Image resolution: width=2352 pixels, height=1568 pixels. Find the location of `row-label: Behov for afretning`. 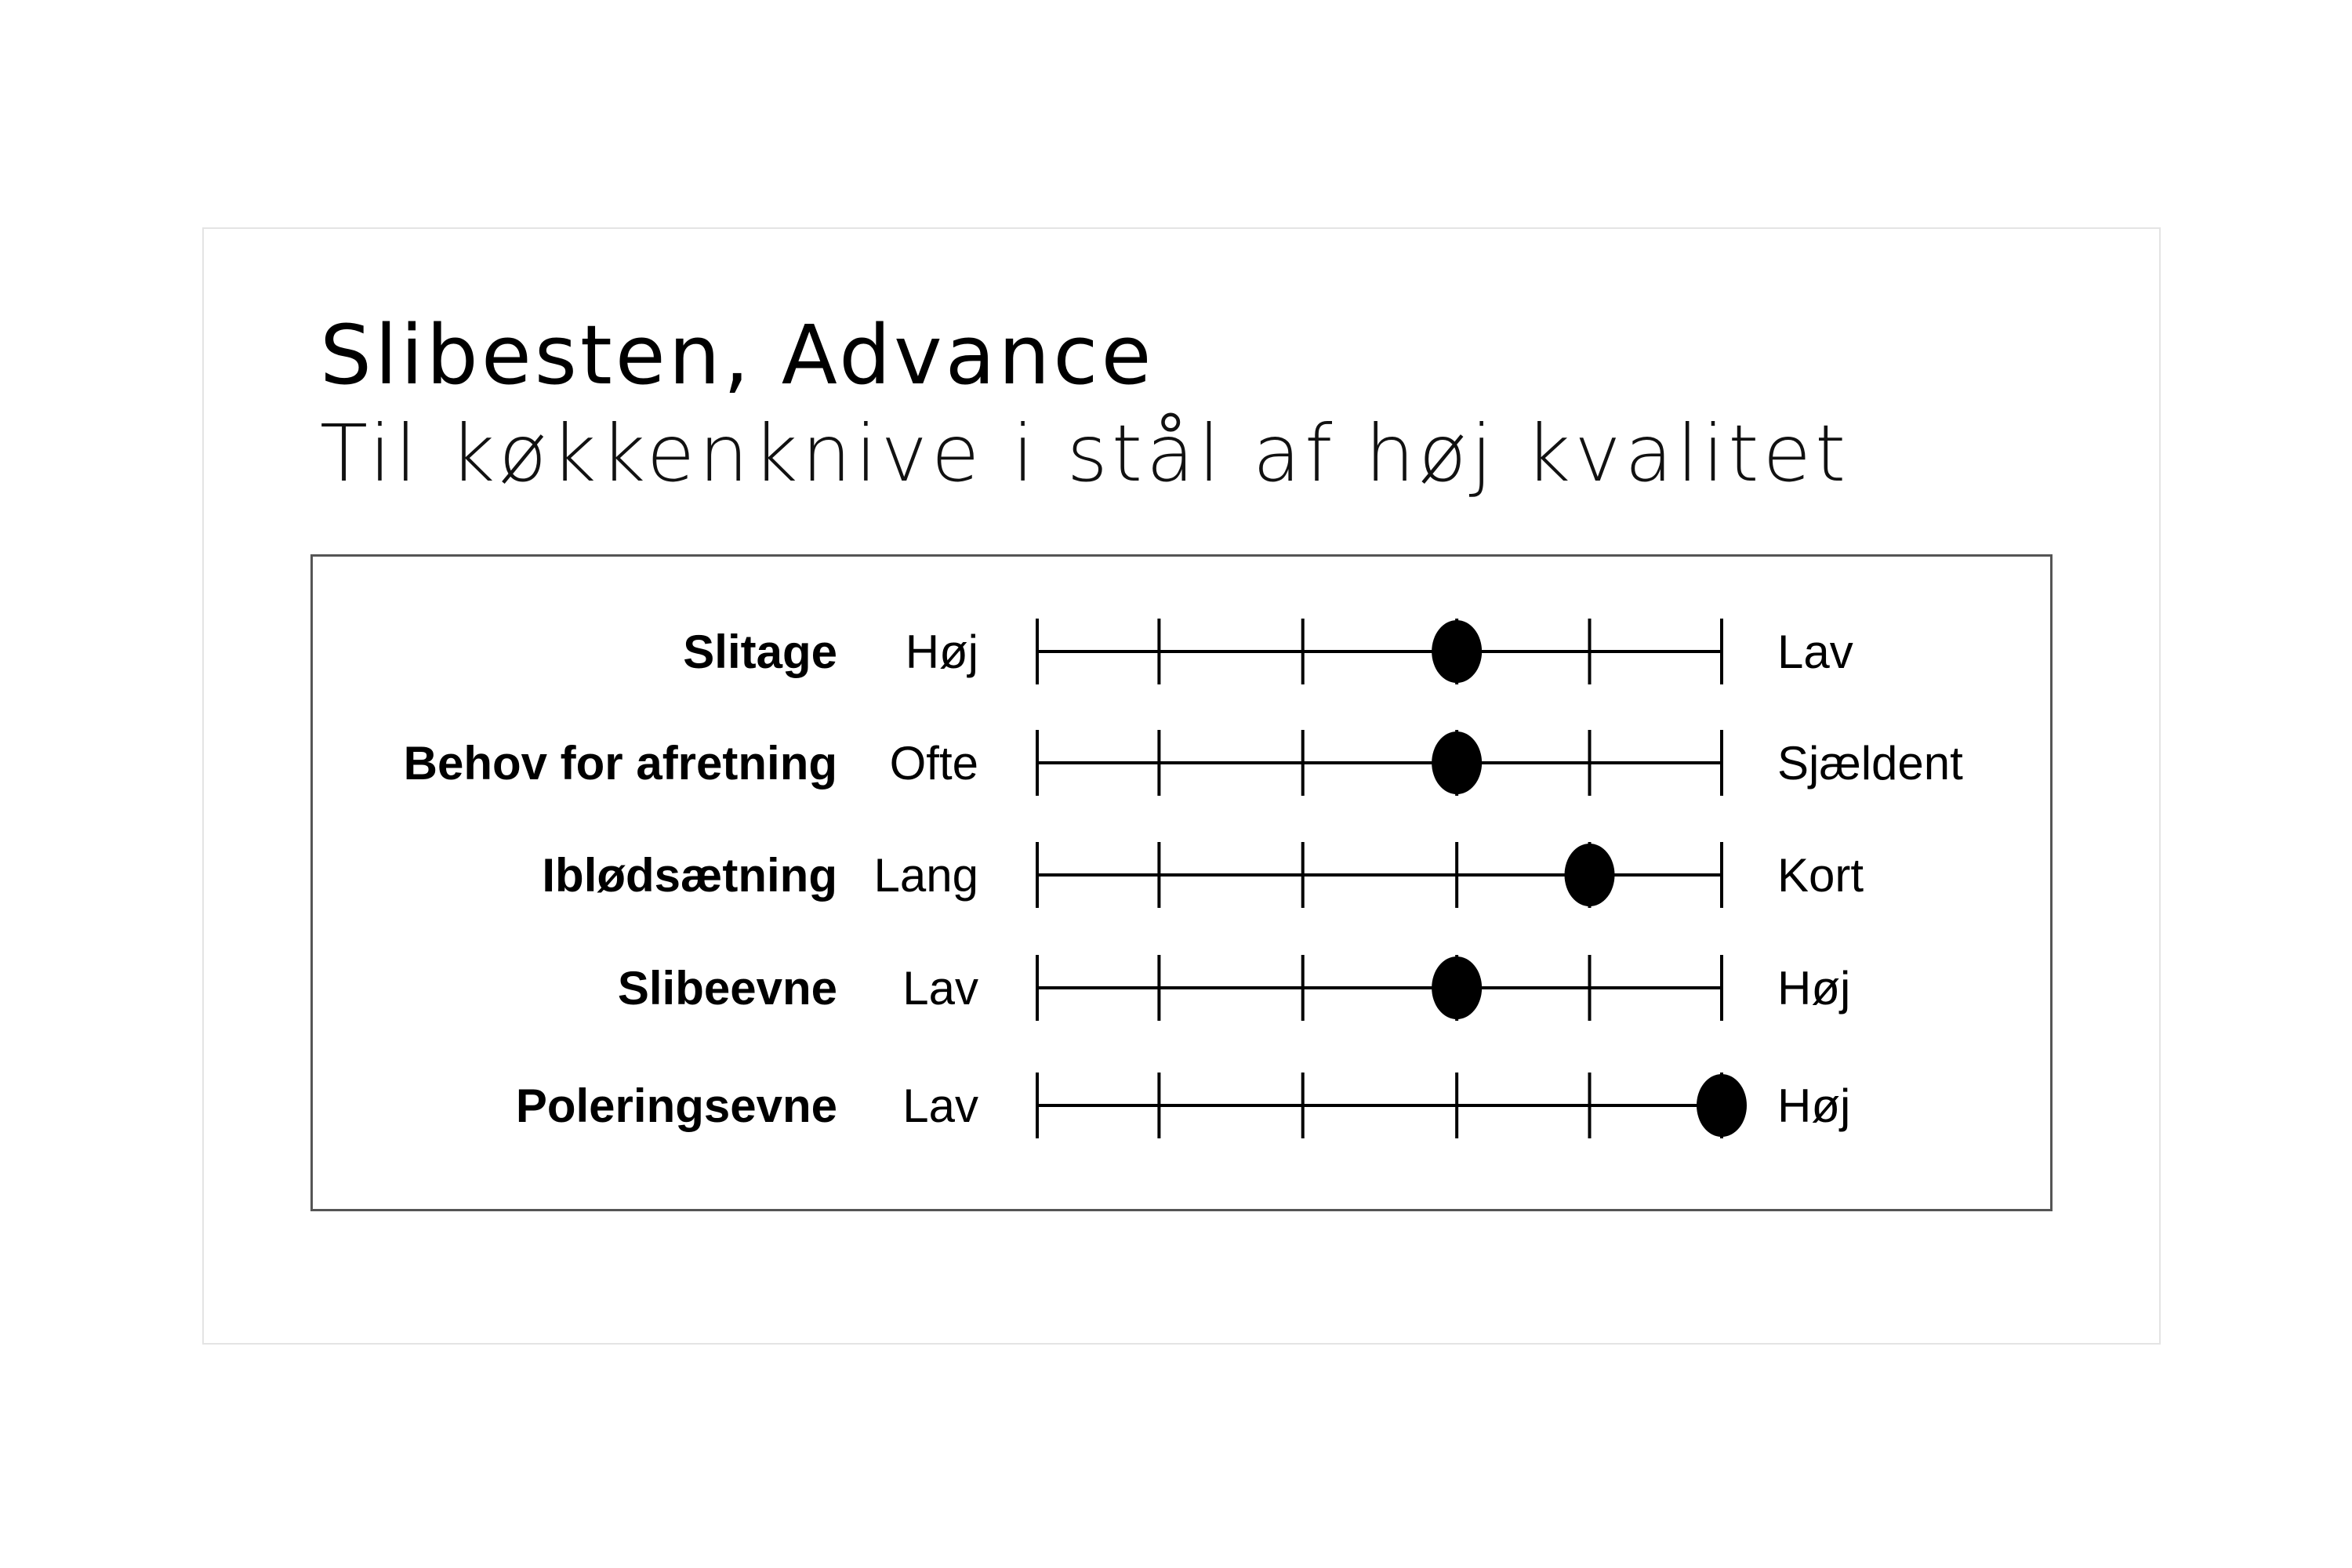

row-label: Behov for afretning is located at coordinates (620, 763).